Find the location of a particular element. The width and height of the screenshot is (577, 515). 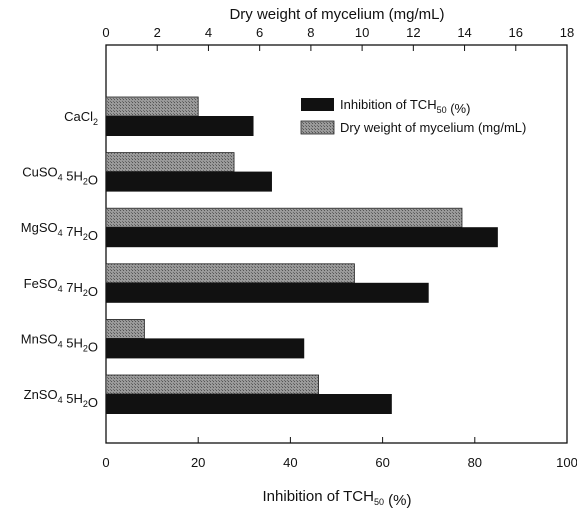

category-label: FeSO4 7H2O is located at coordinates (61, 287).